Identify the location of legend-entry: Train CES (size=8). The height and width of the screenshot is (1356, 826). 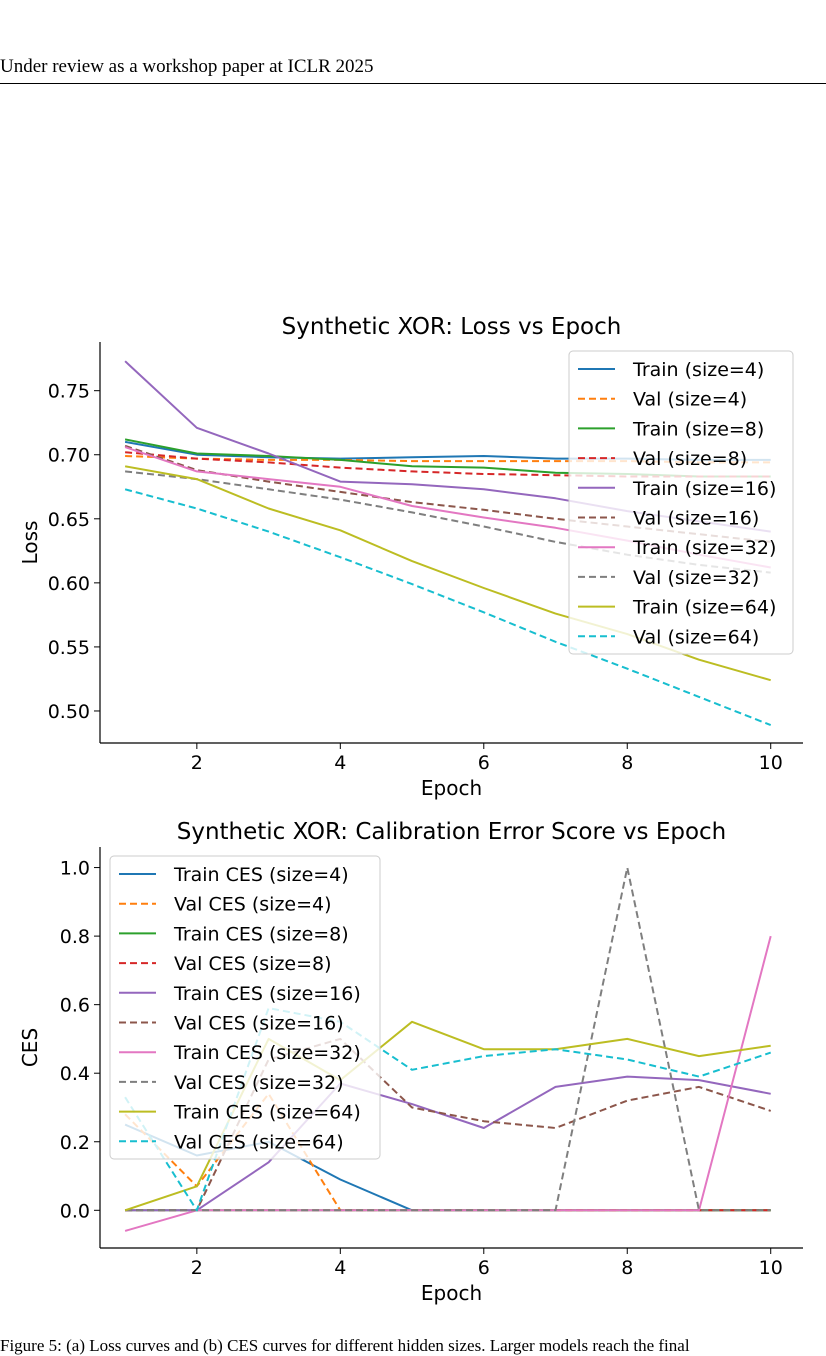
(261, 934).